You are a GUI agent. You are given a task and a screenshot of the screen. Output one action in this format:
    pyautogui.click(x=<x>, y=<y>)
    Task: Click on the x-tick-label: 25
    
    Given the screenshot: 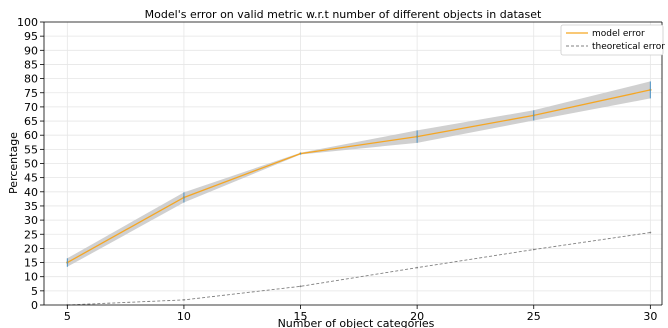 What is the action you would take?
    pyautogui.click(x=534, y=316)
    